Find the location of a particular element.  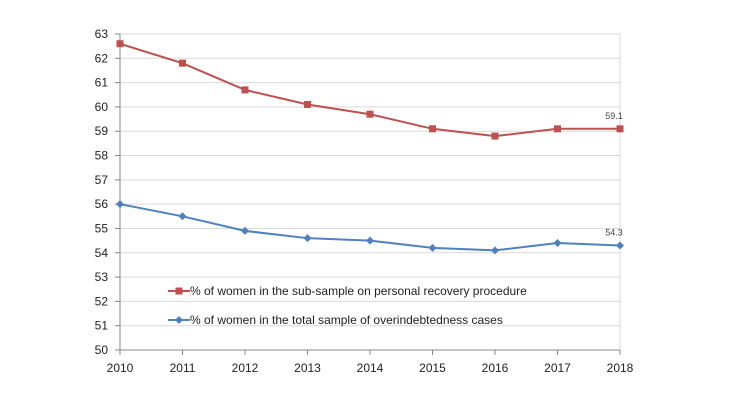

y-tick-label: 62 is located at coordinates (102, 58).